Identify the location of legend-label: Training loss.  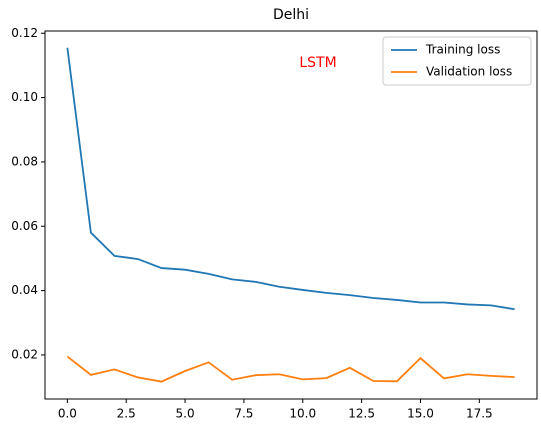
(462, 50).